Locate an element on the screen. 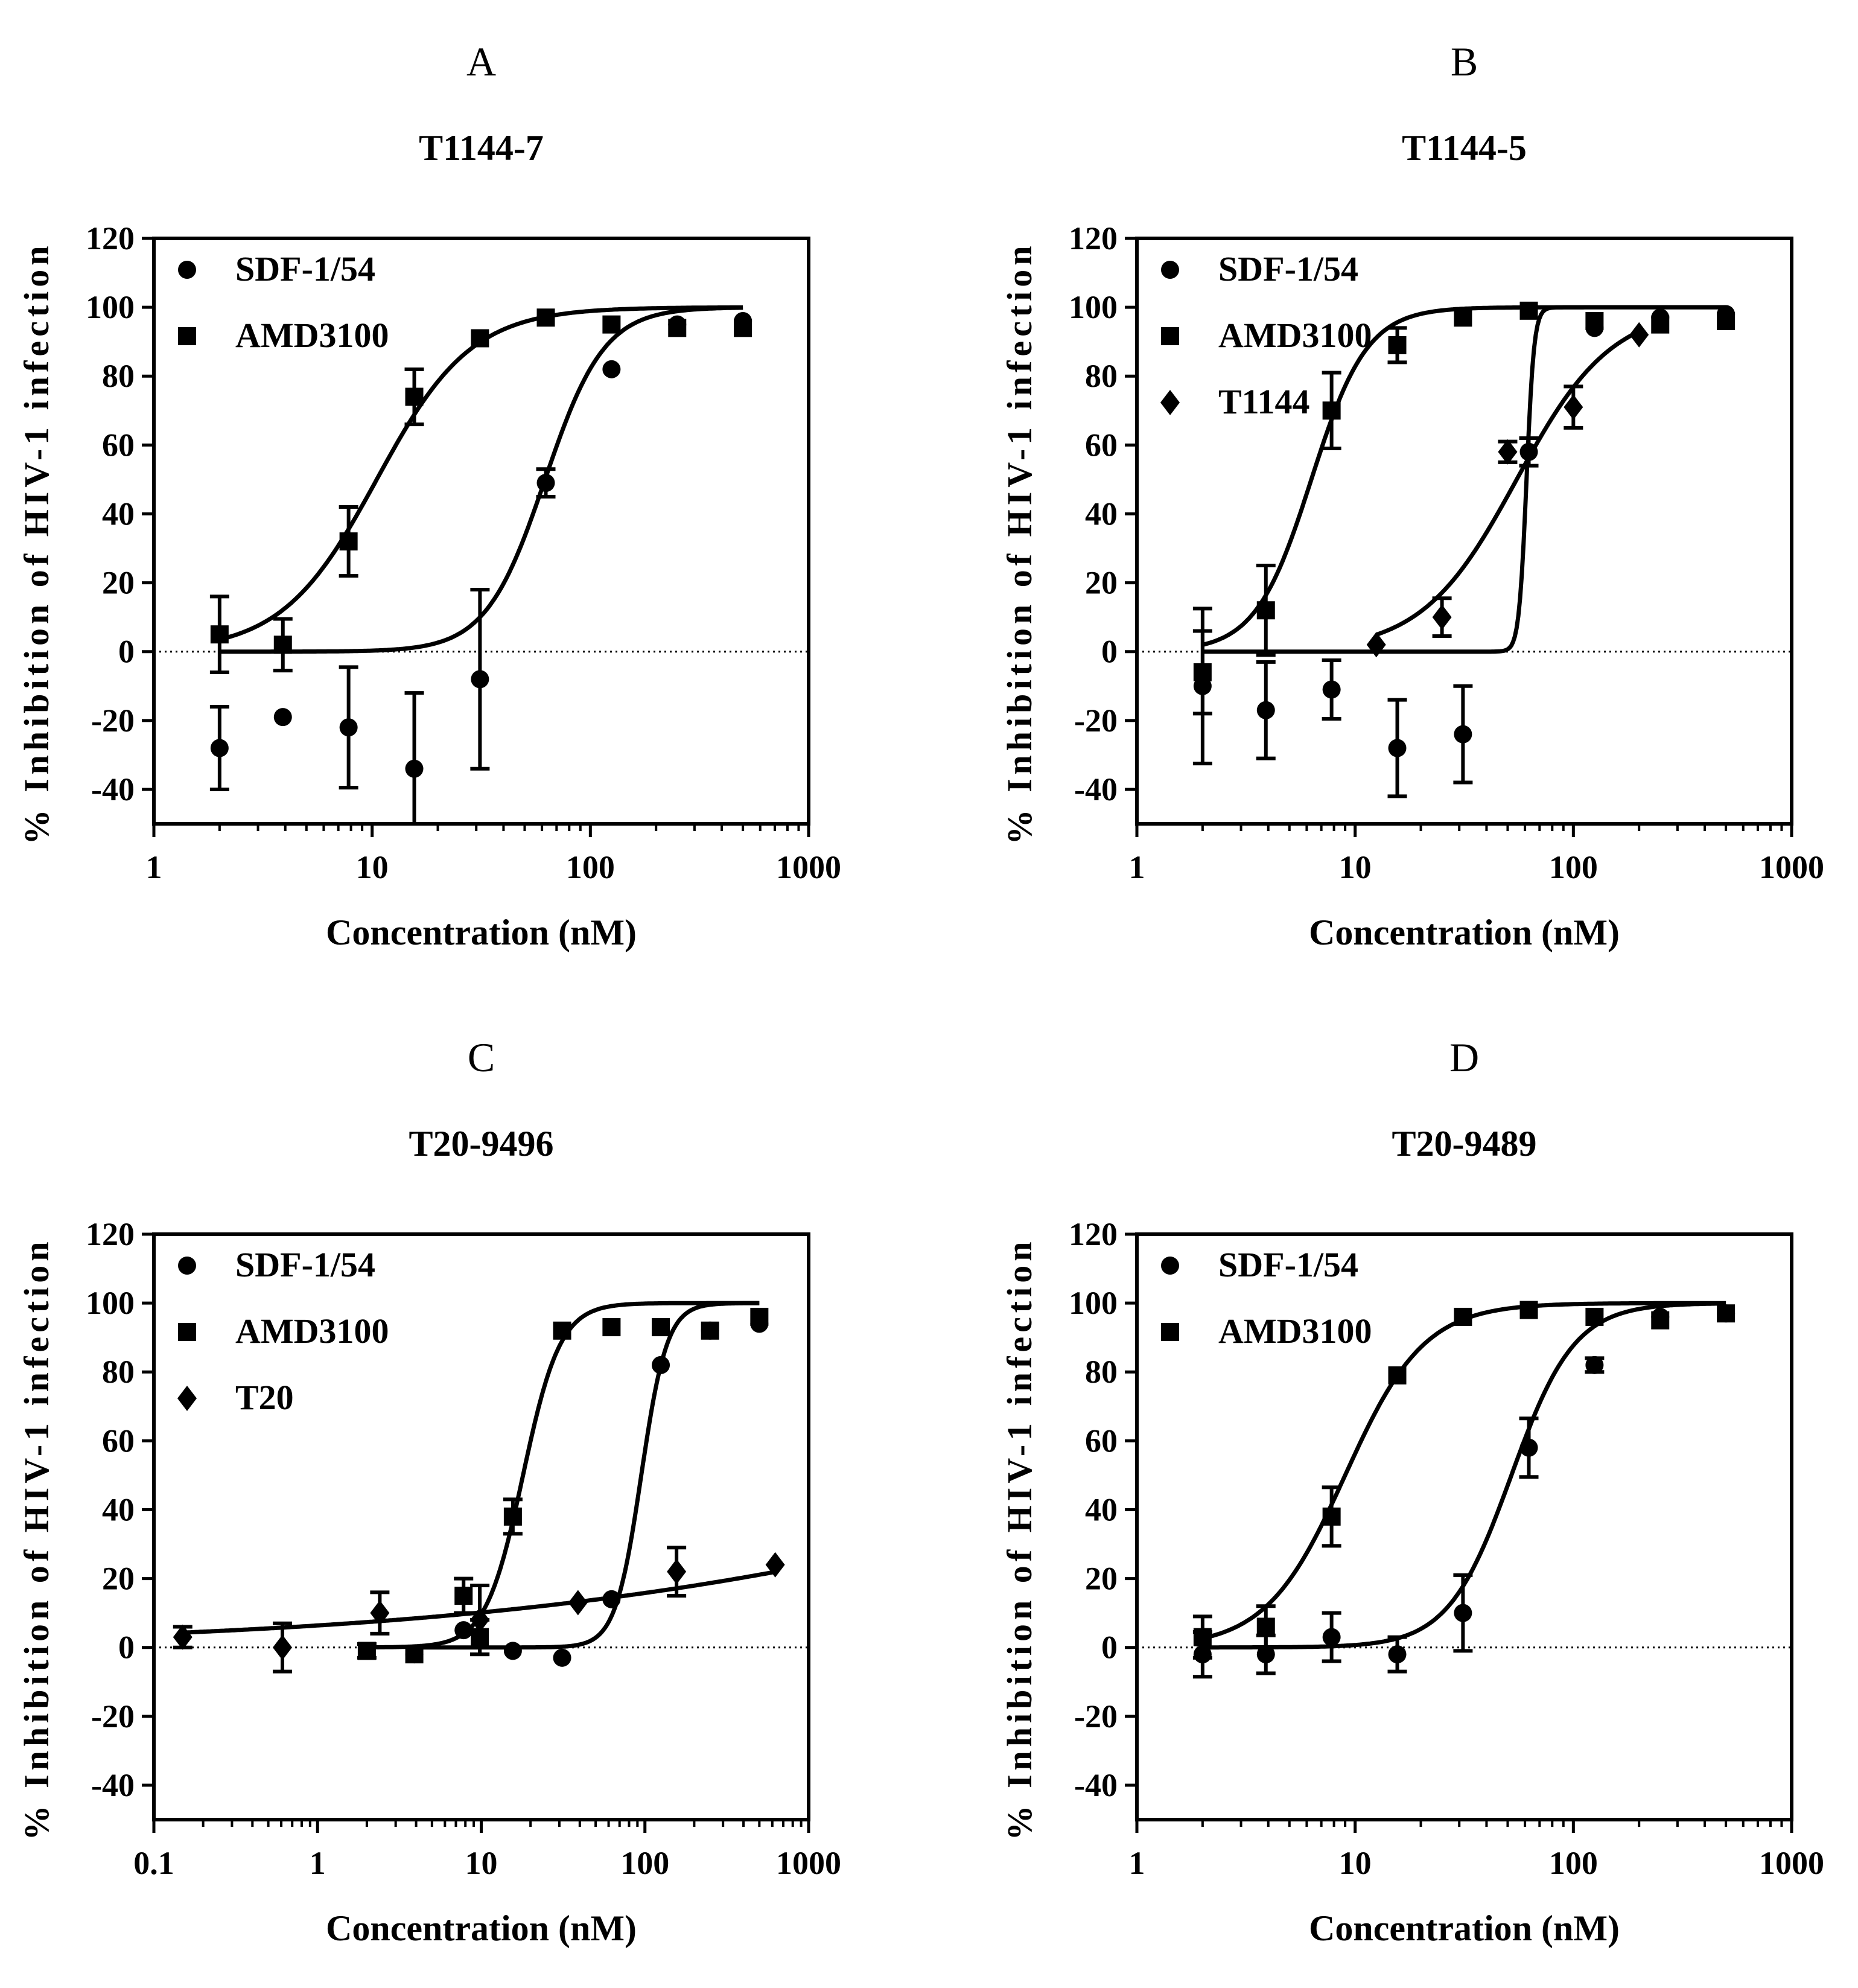 The width and height of the screenshot is (1858, 1988). panel-title: T1144-5 is located at coordinates (1464, 148).